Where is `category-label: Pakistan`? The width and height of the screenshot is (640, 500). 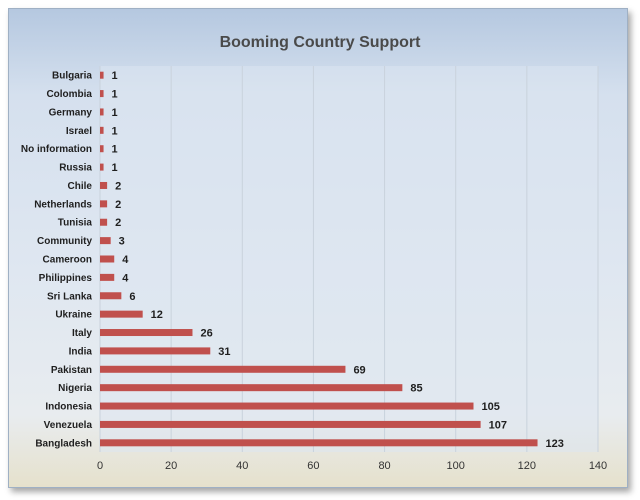 category-label: Pakistan is located at coordinates (71, 370).